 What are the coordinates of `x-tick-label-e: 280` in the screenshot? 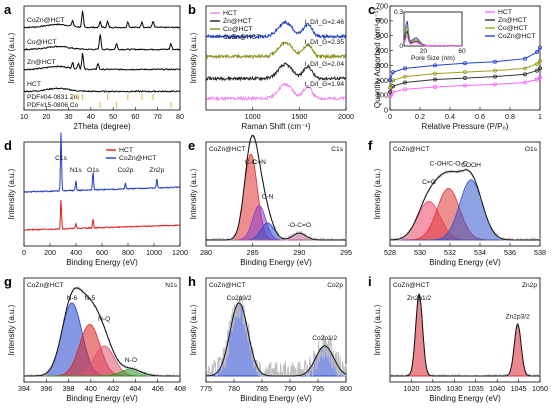 It's located at (206, 252).